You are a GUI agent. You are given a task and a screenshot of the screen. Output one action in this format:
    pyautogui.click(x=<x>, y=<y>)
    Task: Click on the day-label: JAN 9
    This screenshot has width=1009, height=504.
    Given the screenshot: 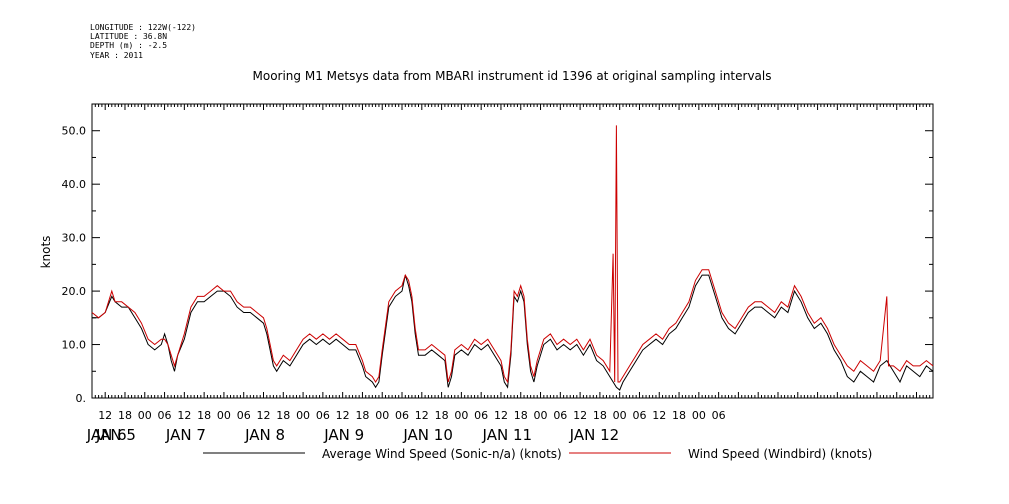 What is the action you would take?
    pyautogui.click(x=343, y=435)
    